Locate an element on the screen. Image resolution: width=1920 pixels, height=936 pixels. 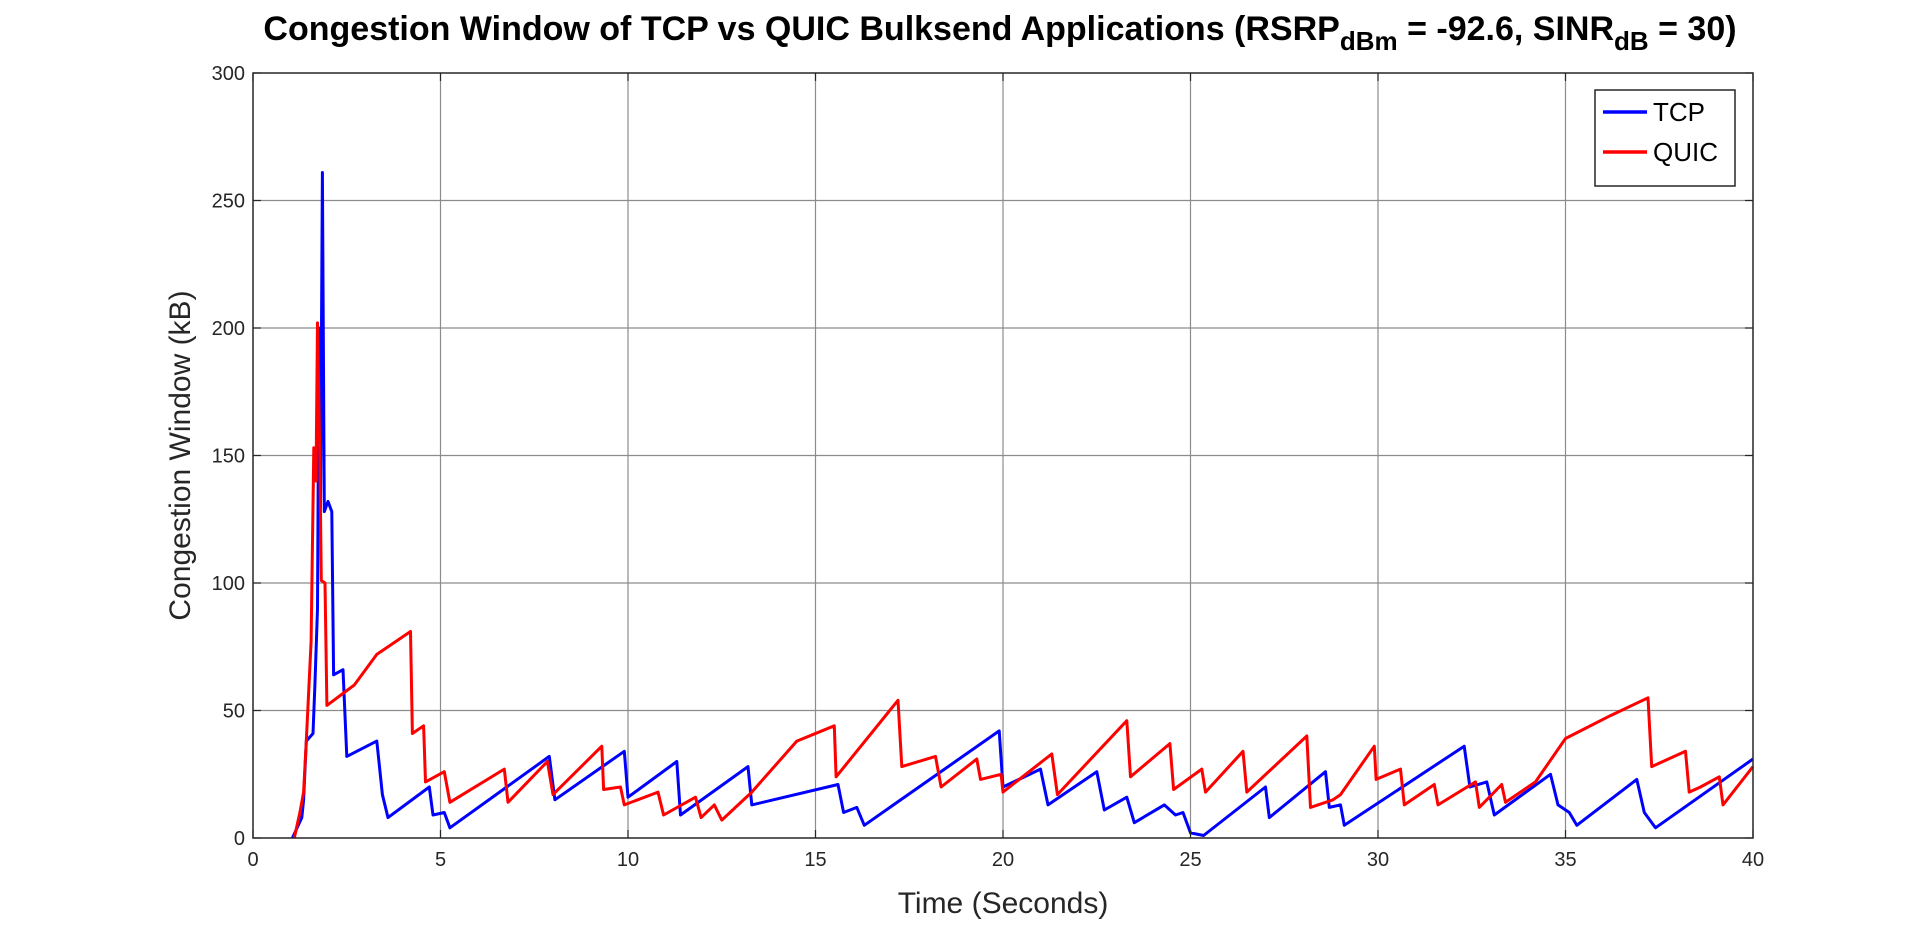
title-subscript-db: dB is located at coordinates (1631, 41).